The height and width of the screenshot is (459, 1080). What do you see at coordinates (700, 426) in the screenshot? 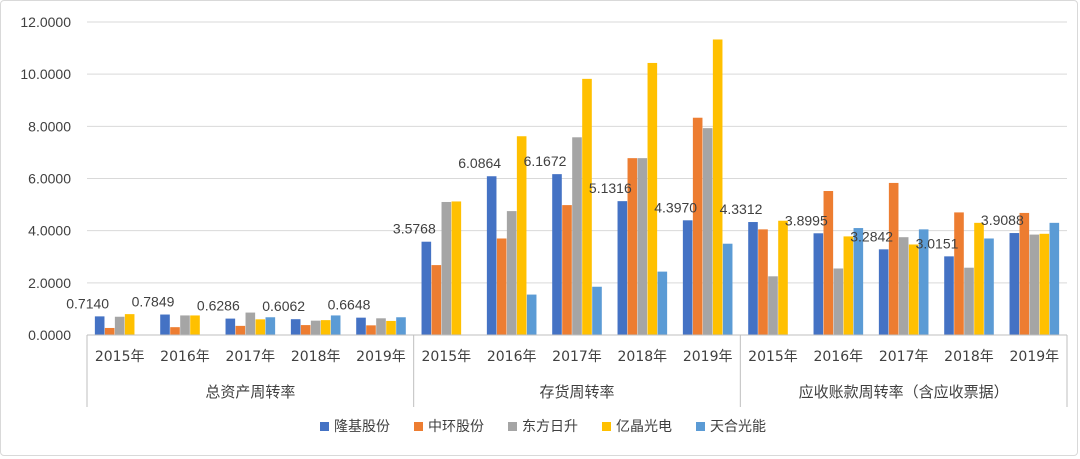
I see `legend-swatch` at bounding box center [700, 426].